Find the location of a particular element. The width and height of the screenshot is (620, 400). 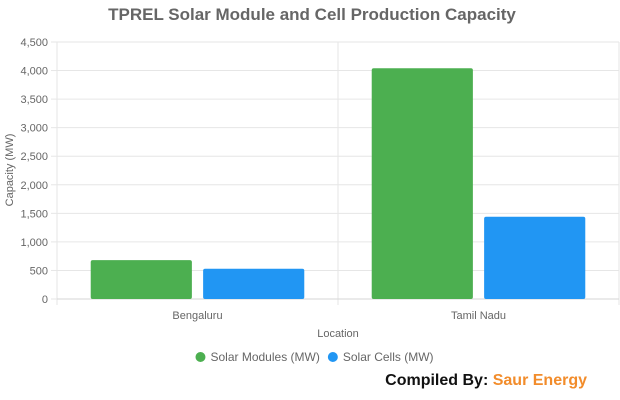

credit-line: Compiled By: Saur Energy is located at coordinates (486, 381).